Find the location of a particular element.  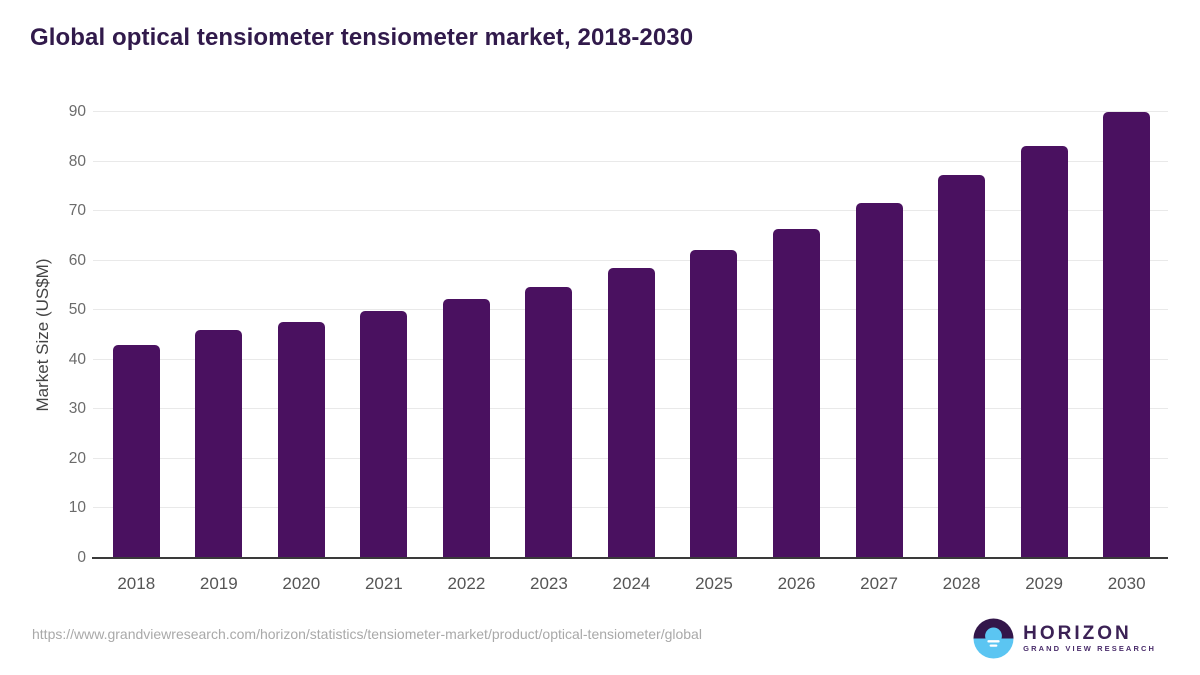

y-tick-label-0: 0 is located at coordinates (81, 557).